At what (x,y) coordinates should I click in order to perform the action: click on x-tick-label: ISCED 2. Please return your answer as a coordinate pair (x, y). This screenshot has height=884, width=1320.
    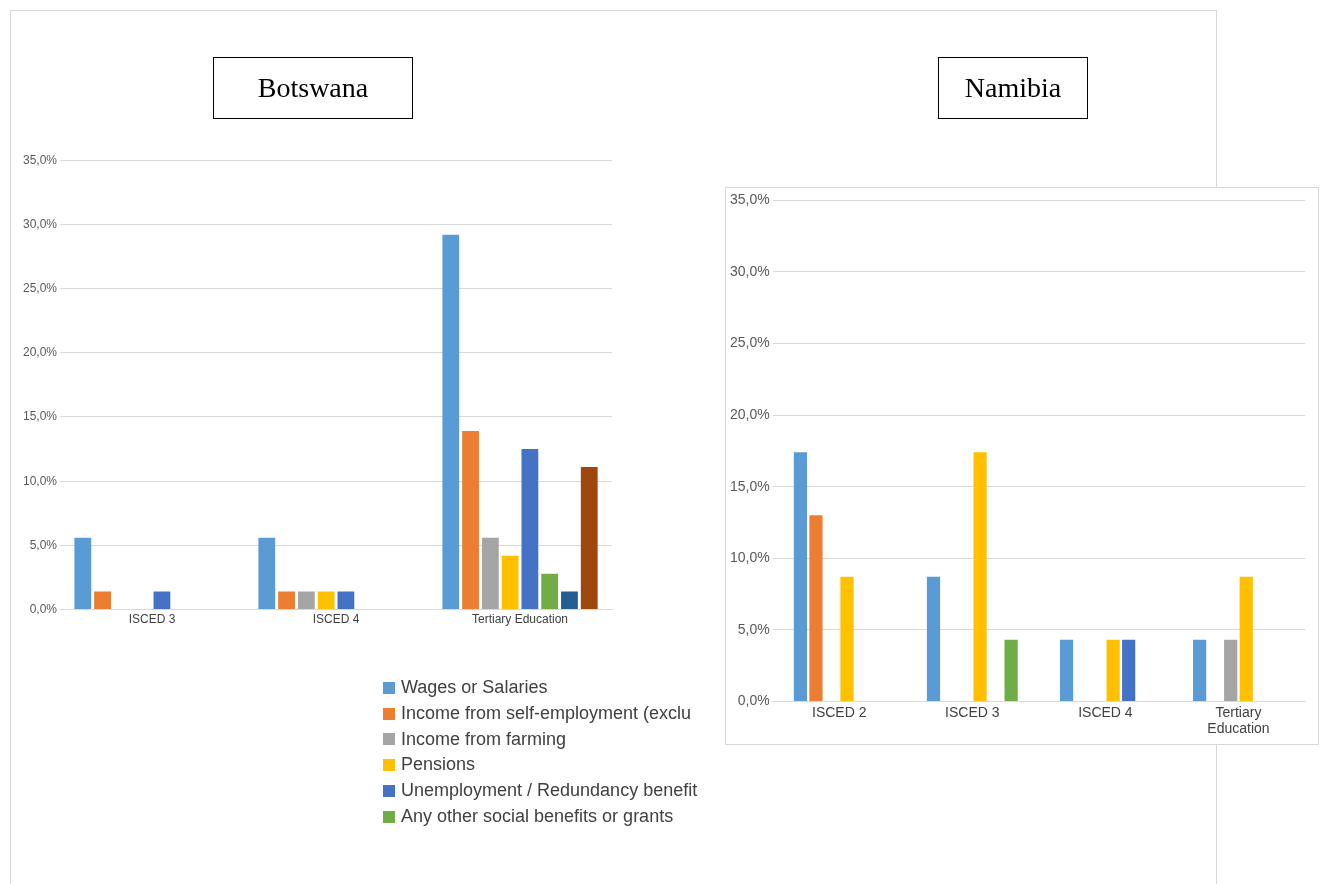
    Looking at the image, I should click on (839, 711).